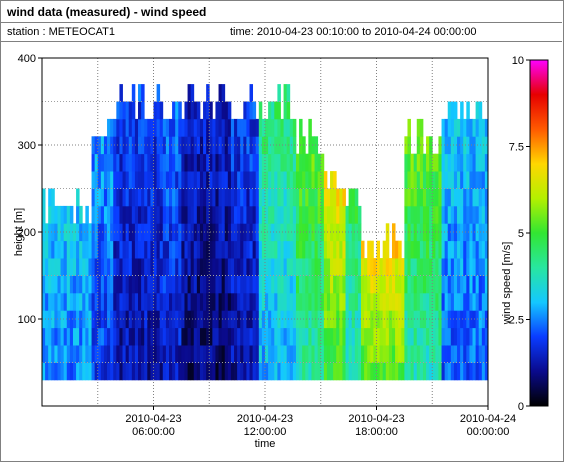 Image resolution: width=564 pixels, height=462 pixels. What do you see at coordinates (518, 61) in the screenshot?
I see `colorbar-tick-label: 10` at bounding box center [518, 61].